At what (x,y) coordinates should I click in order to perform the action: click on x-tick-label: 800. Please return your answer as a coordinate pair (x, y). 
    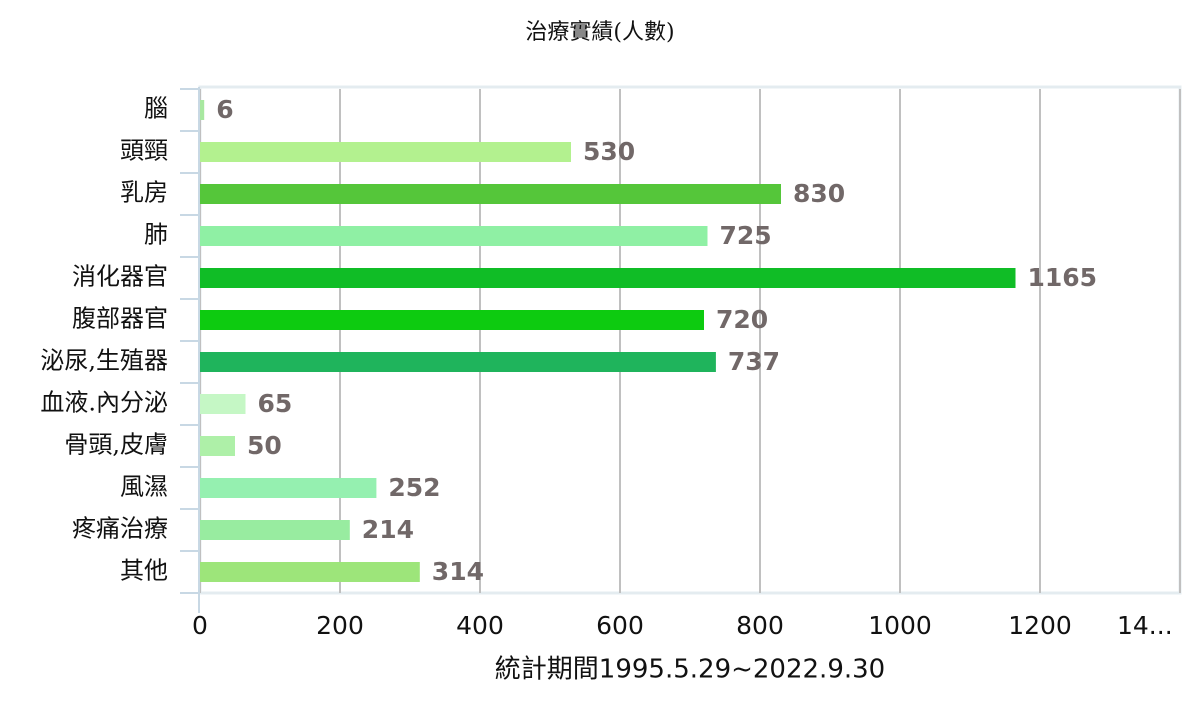
    Looking at the image, I should click on (760, 625).